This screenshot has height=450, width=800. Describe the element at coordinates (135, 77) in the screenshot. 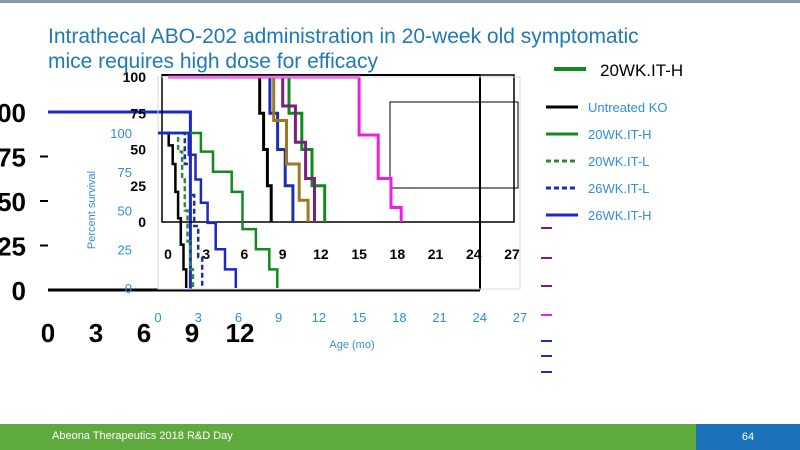

I see `back-y-tick-label-4: 100` at that location.